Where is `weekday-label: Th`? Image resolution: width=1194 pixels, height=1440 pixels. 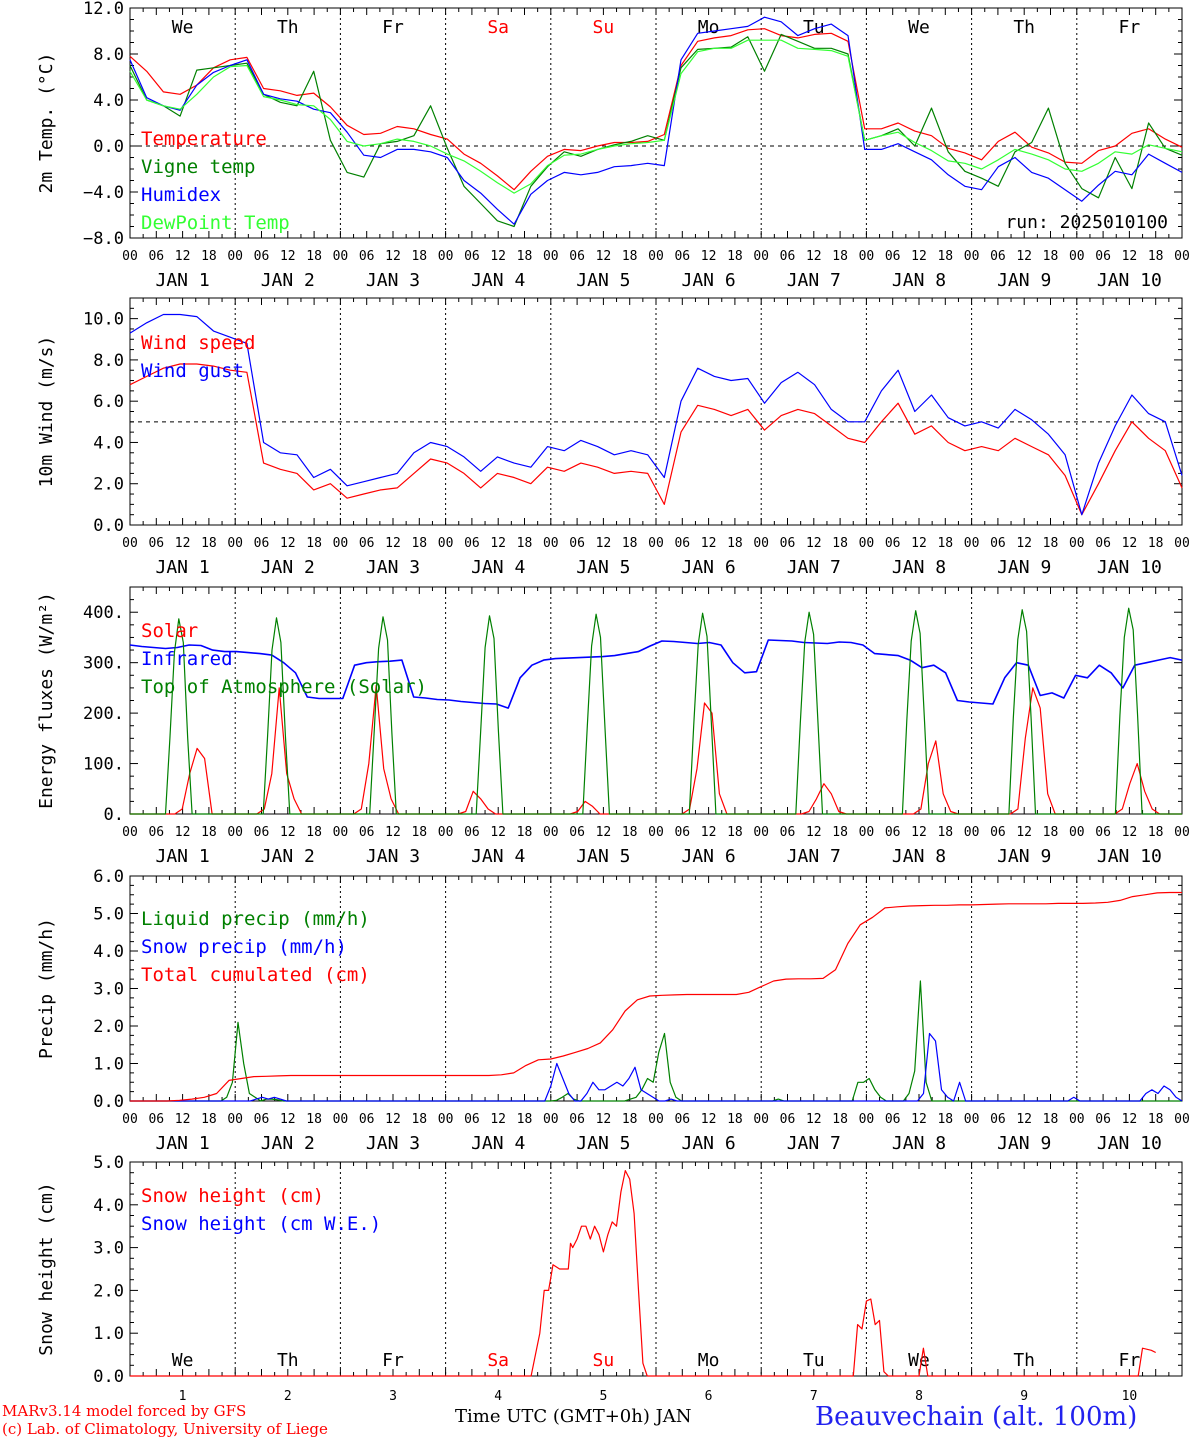 weekday-label: Th is located at coordinates (1024, 1360).